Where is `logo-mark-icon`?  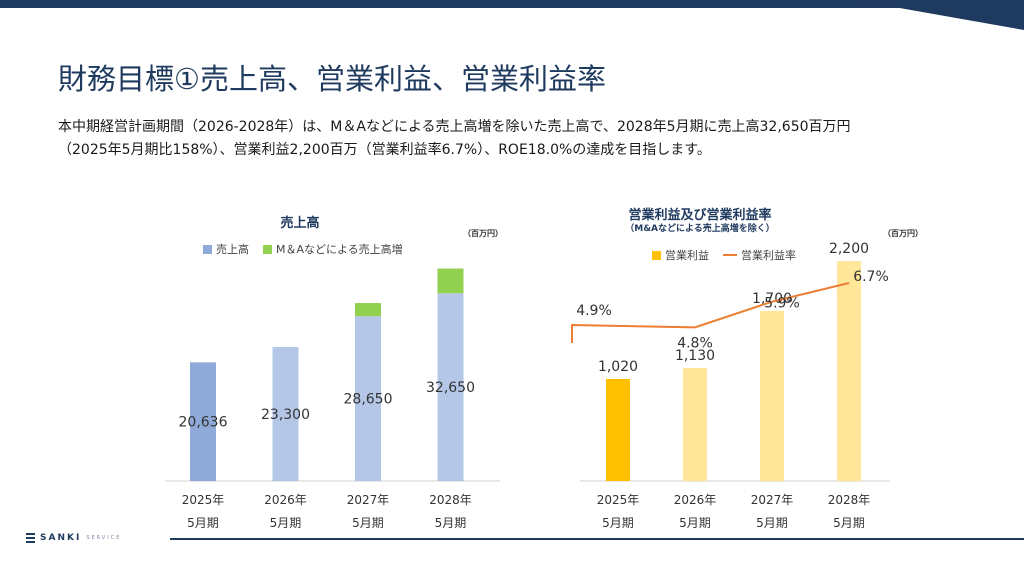
logo-mark-icon is located at coordinates (30, 538).